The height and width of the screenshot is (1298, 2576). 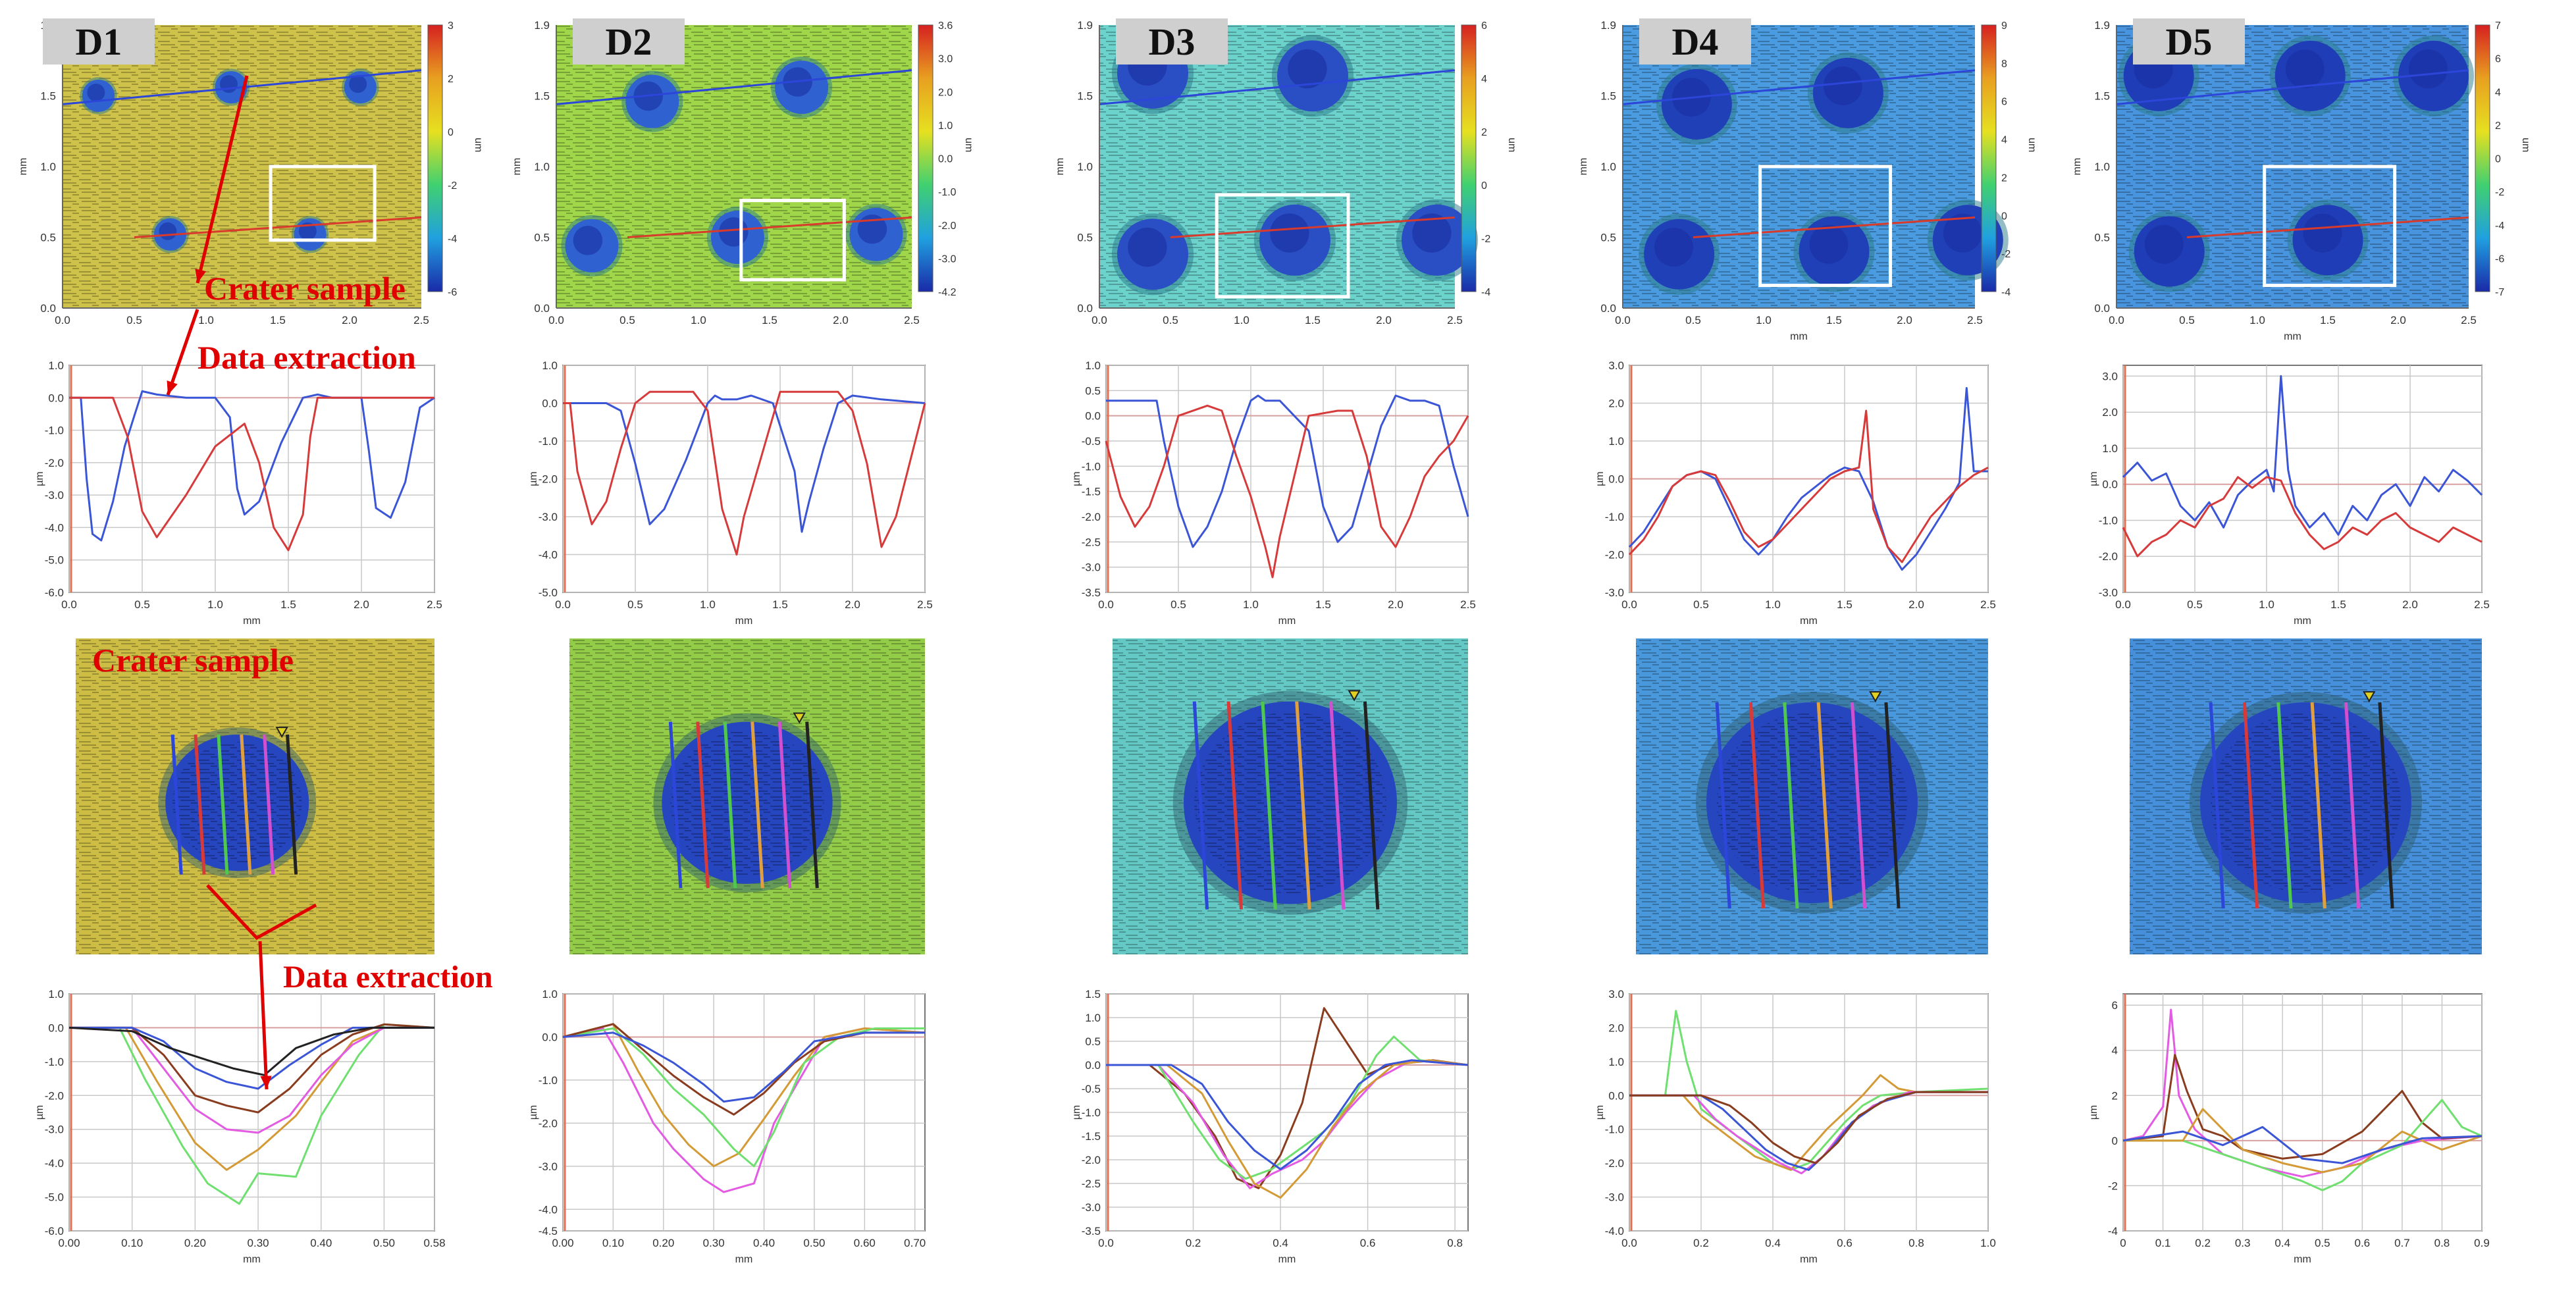 What do you see at coordinates (172, 387) in the screenshot?
I see `arrow-head-icon` at bounding box center [172, 387].